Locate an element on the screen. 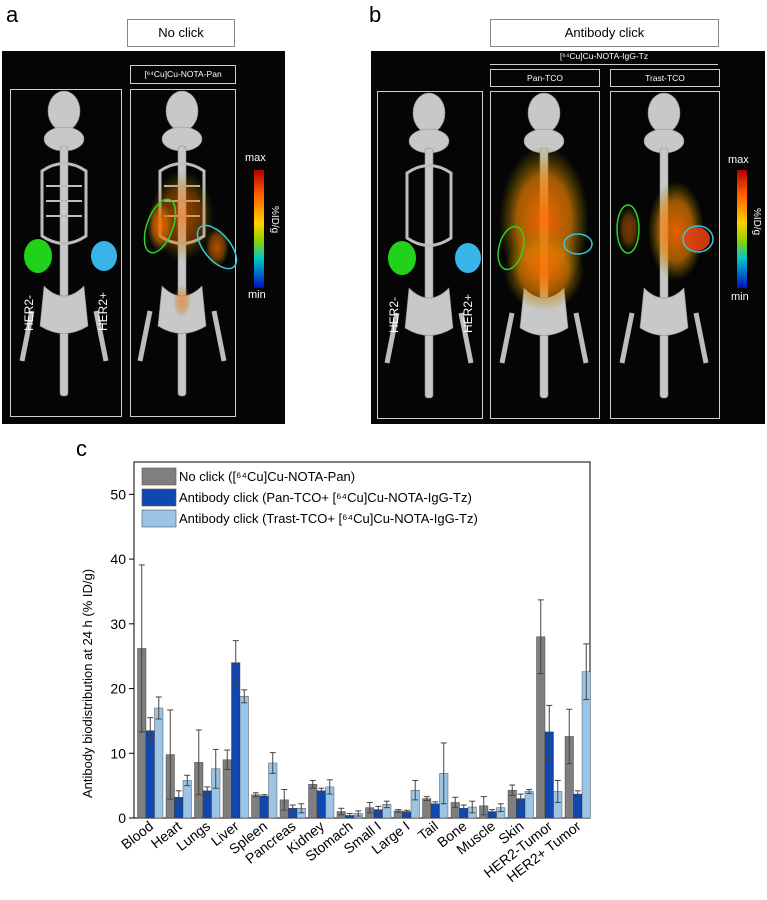 The width and height of the screenshot is (767, 900). y-tick-label: 10 is located at coordinates (118, 753).